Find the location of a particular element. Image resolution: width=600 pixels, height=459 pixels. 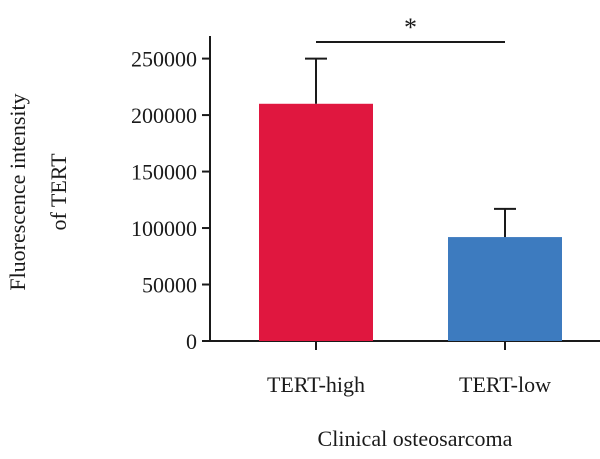

error-bars is located at coordinates (410, 147).